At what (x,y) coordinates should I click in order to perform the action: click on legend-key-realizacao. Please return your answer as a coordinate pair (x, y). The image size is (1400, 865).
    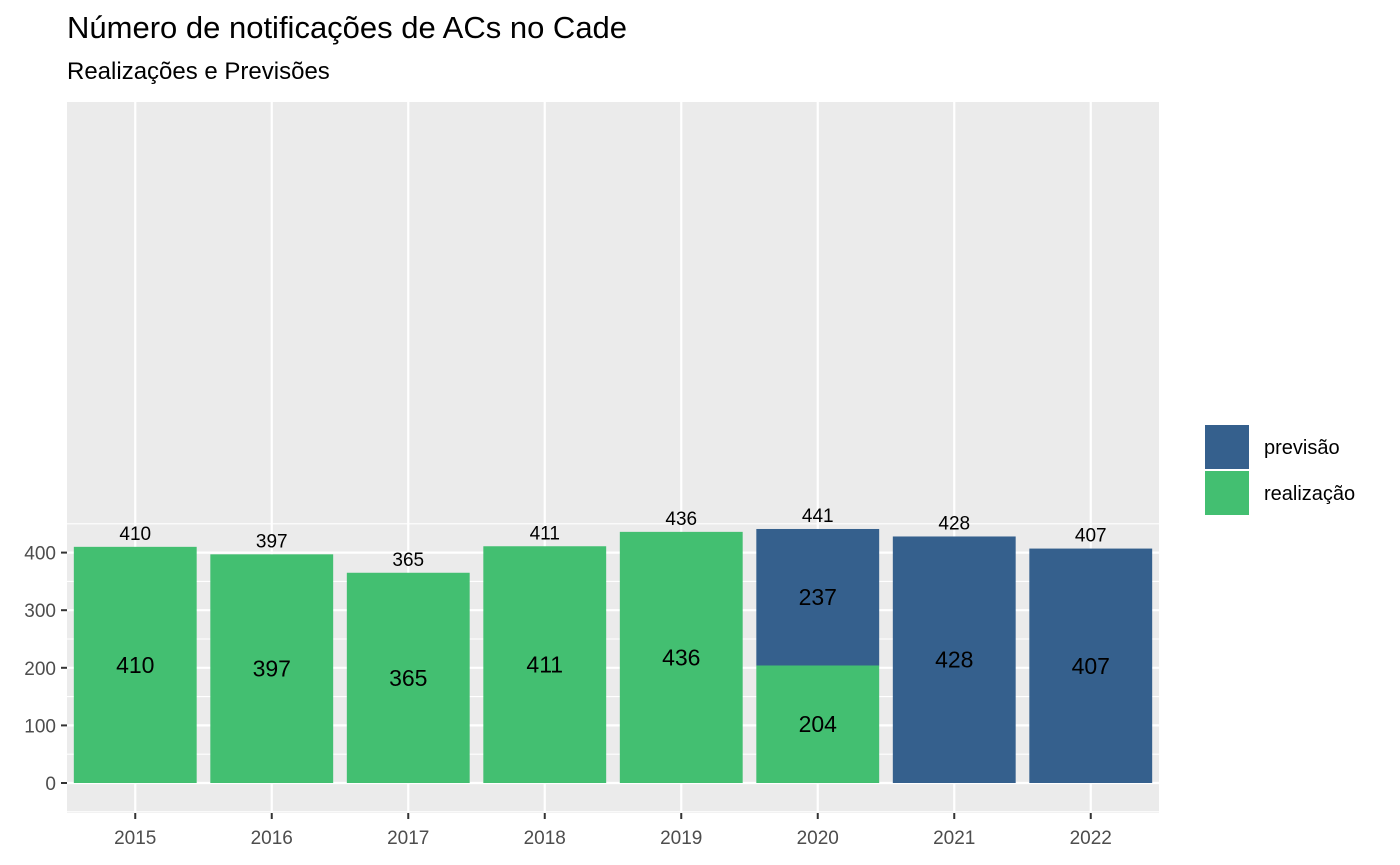
    Looking at the image, I should click on (1227, 493).